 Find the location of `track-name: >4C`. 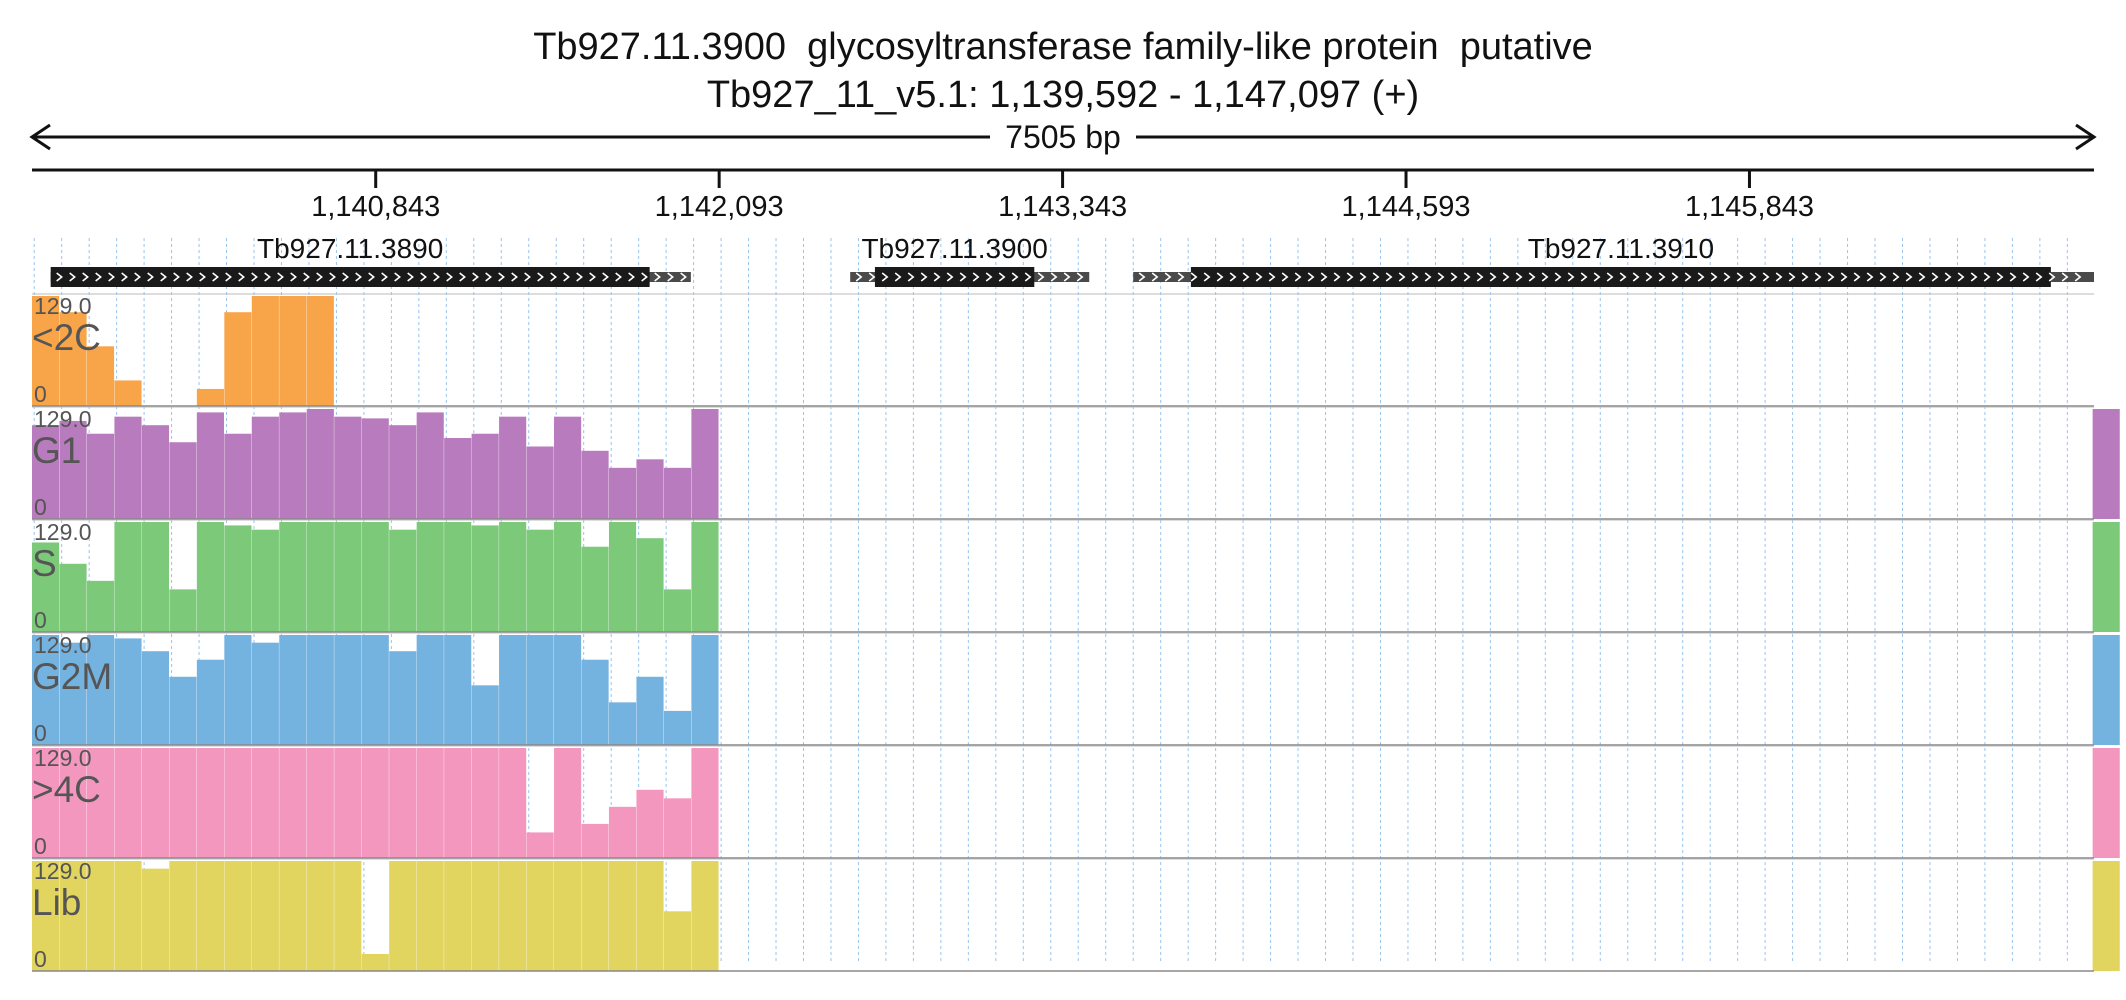

track-name: >4C is located at coordinates (66, 789).